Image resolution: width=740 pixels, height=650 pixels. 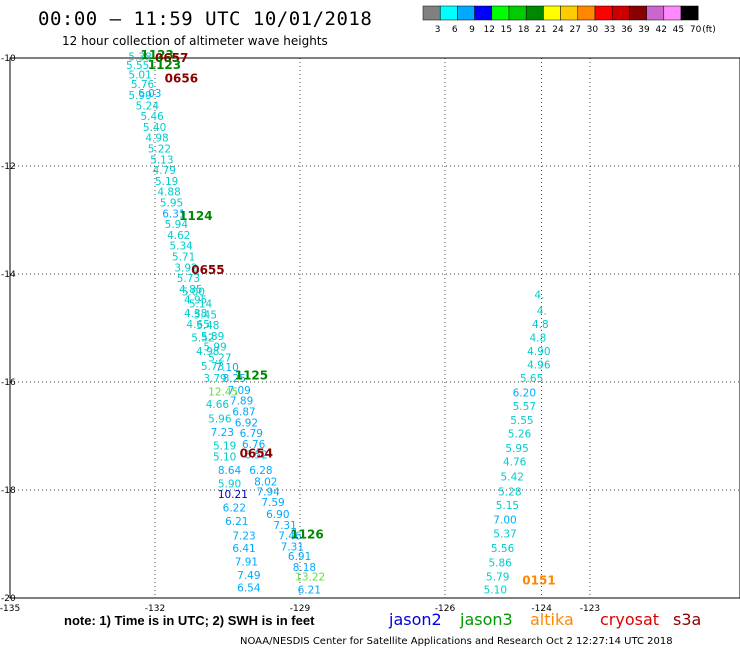 I want to click on swh-value-label: 7.46, so click(x=290, y=537).